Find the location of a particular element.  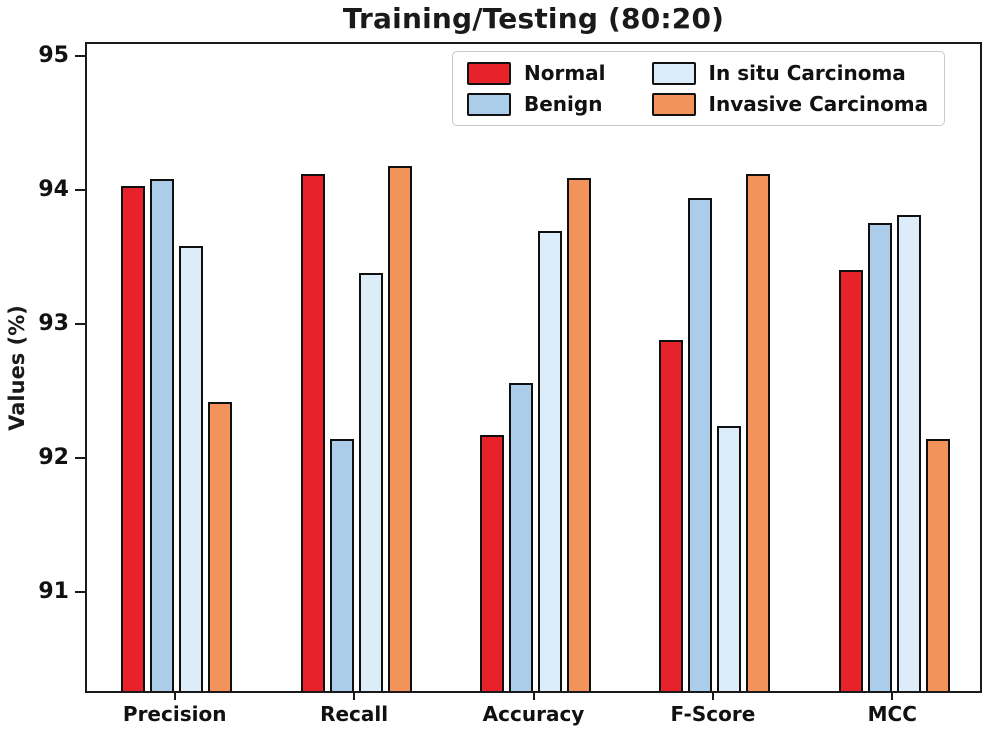

legend-label: In situ Carcinoma is located at coordinates (807, 73).